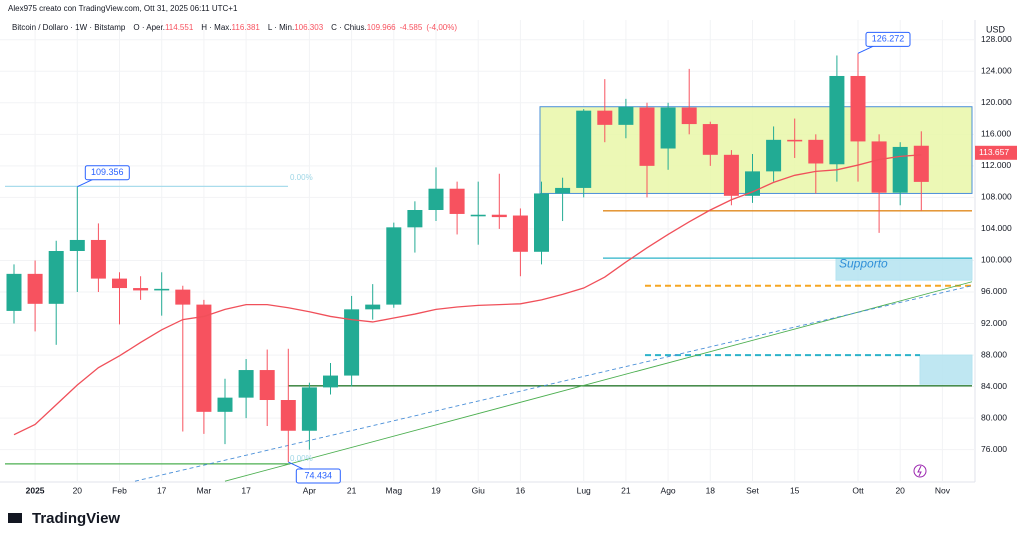  Describe the element at coordinates (994, 354) in the screenshot. I see `y-tick-label: 88.000` at that location.